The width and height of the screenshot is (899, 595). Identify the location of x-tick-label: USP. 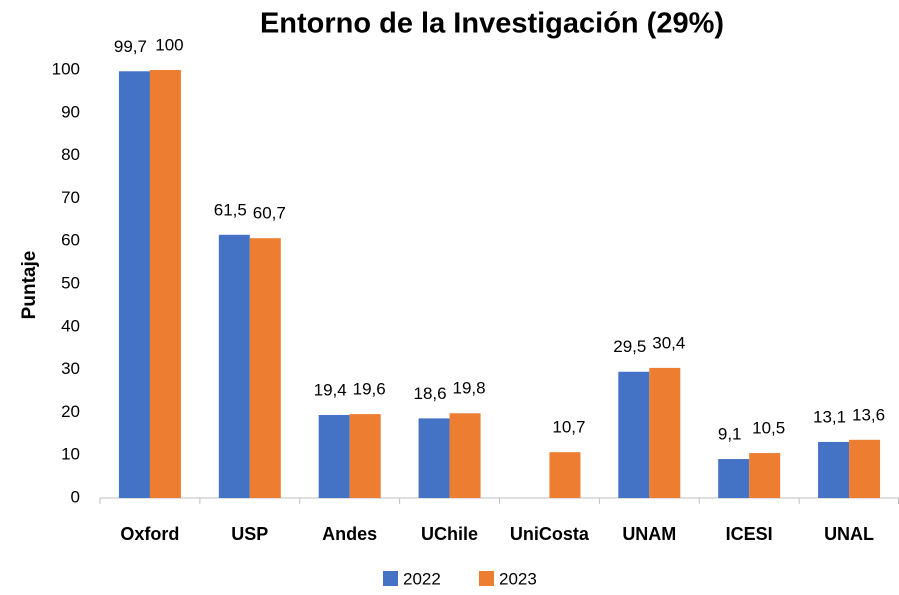
(249, 534).